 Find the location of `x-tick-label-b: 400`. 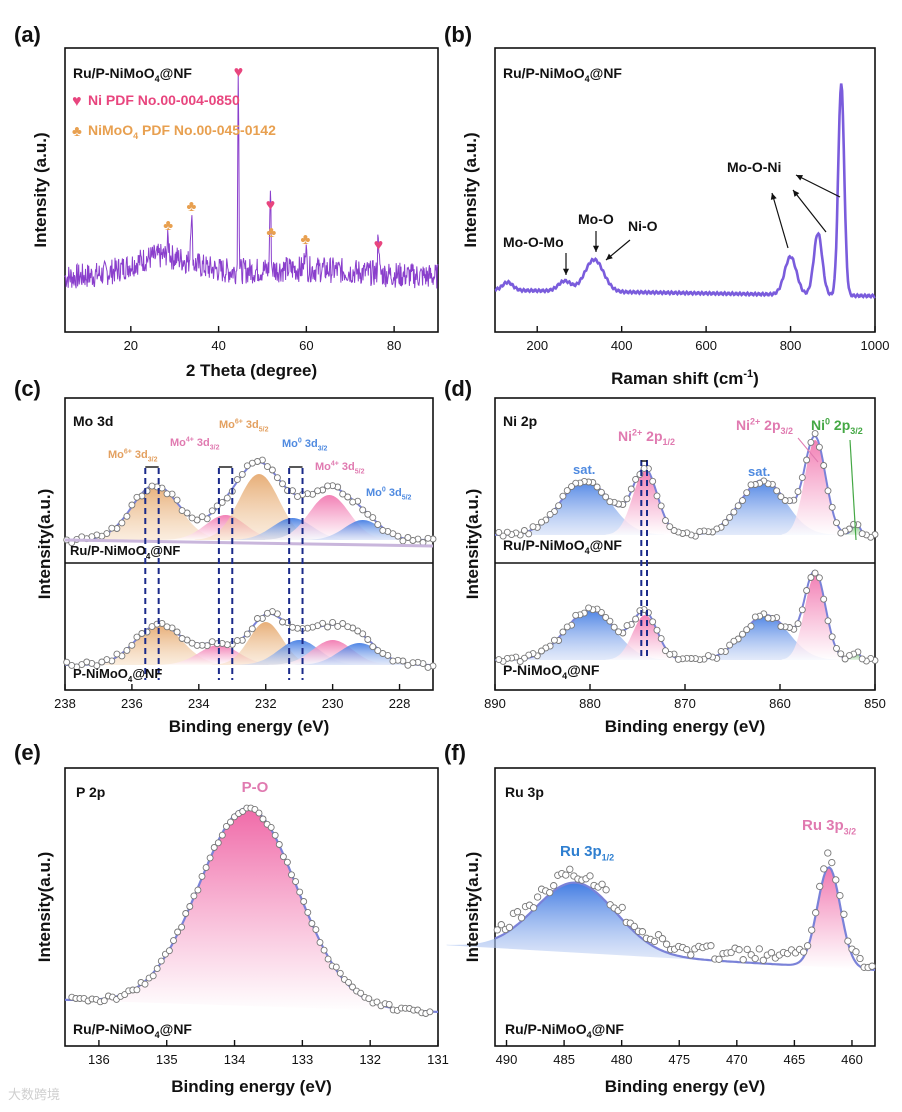

x-tick-label-b: 400 is located at coordinates (622, 345).